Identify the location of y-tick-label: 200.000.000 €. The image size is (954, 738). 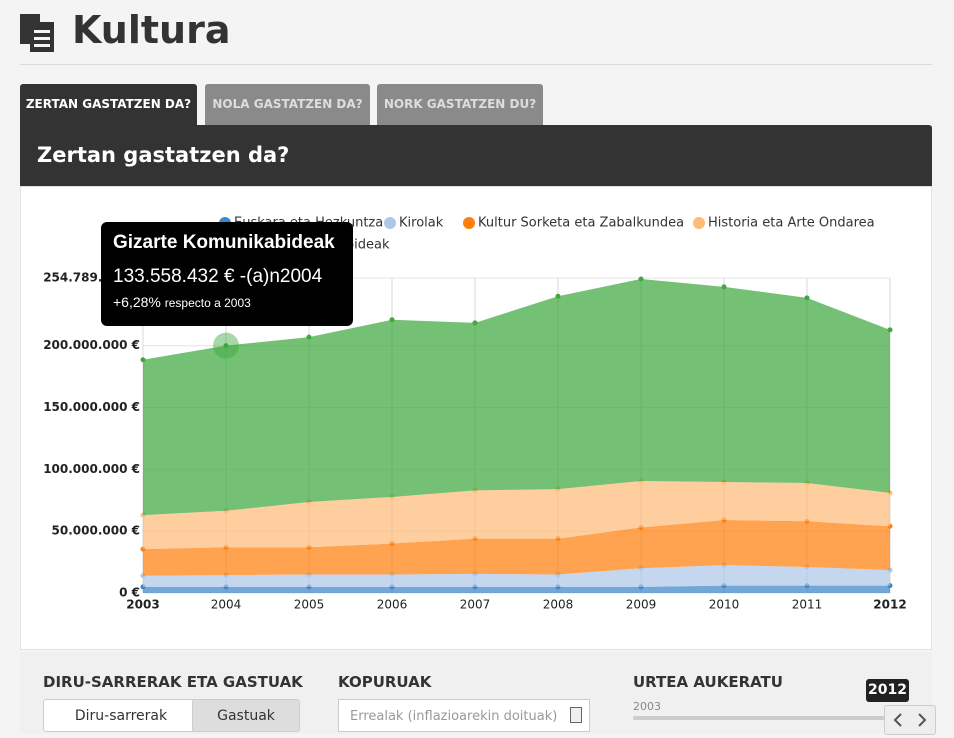
(91, 345).